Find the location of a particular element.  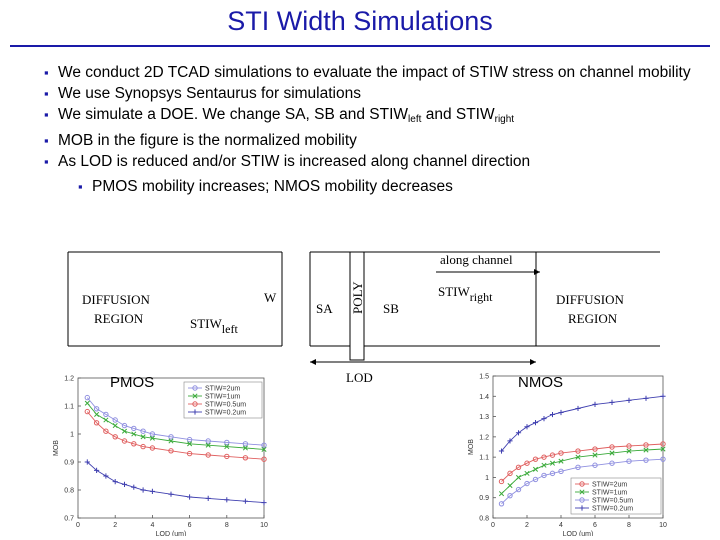

y-tick-label: 0.8 is located at coordinates (484, 519).